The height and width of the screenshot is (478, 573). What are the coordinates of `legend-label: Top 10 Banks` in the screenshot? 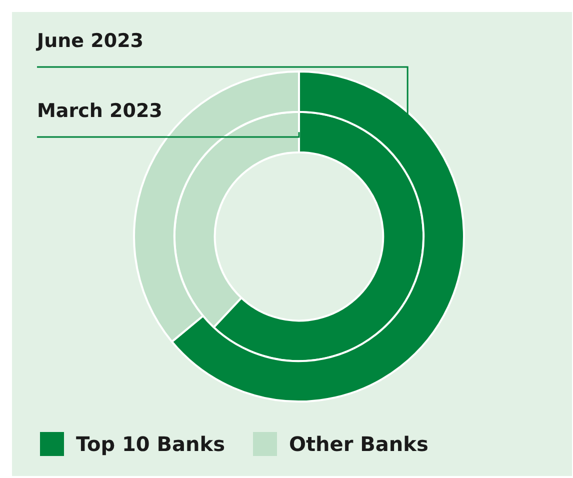 It's located at (150, 444).